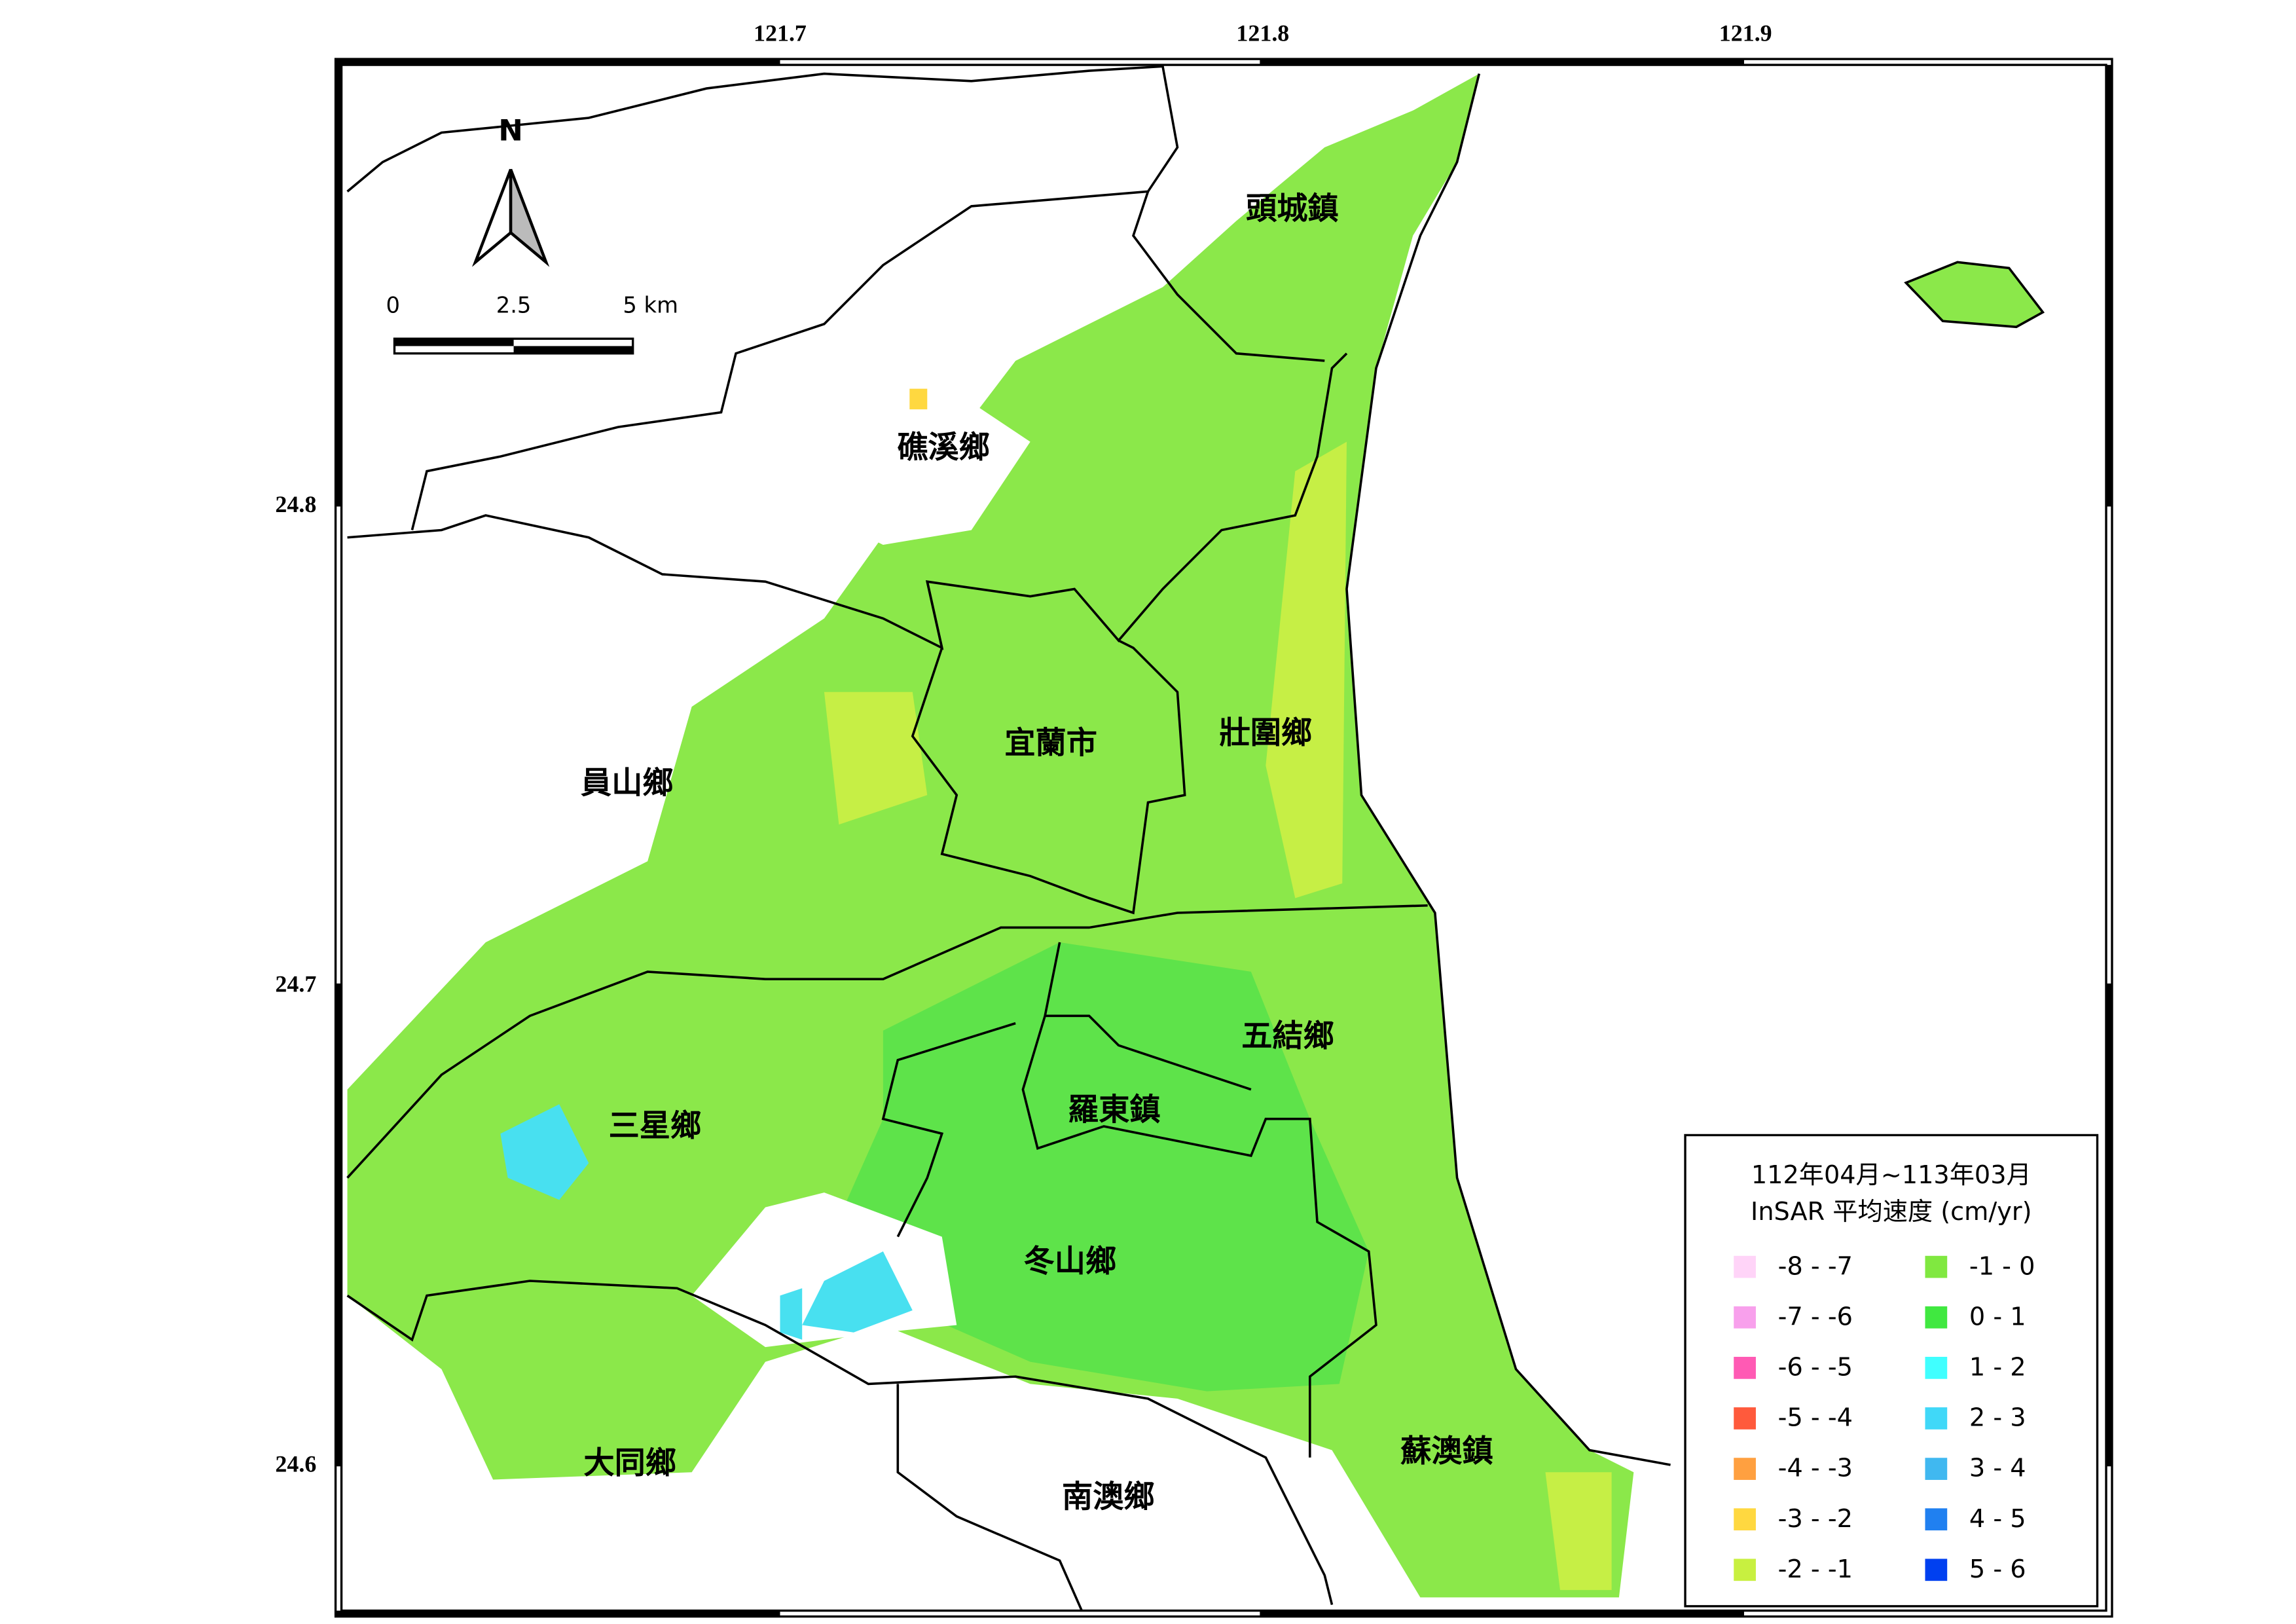 Image resolution: width=2296 pixels, height=1624 pixels. I want to click on township-label: 頭城鎮, so click(1292, 209).